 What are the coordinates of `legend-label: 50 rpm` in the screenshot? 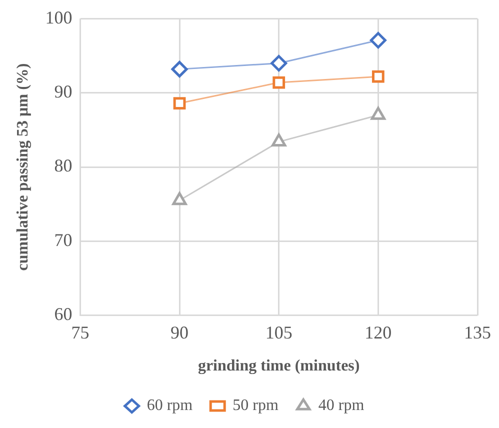 It's located at (255, 405).